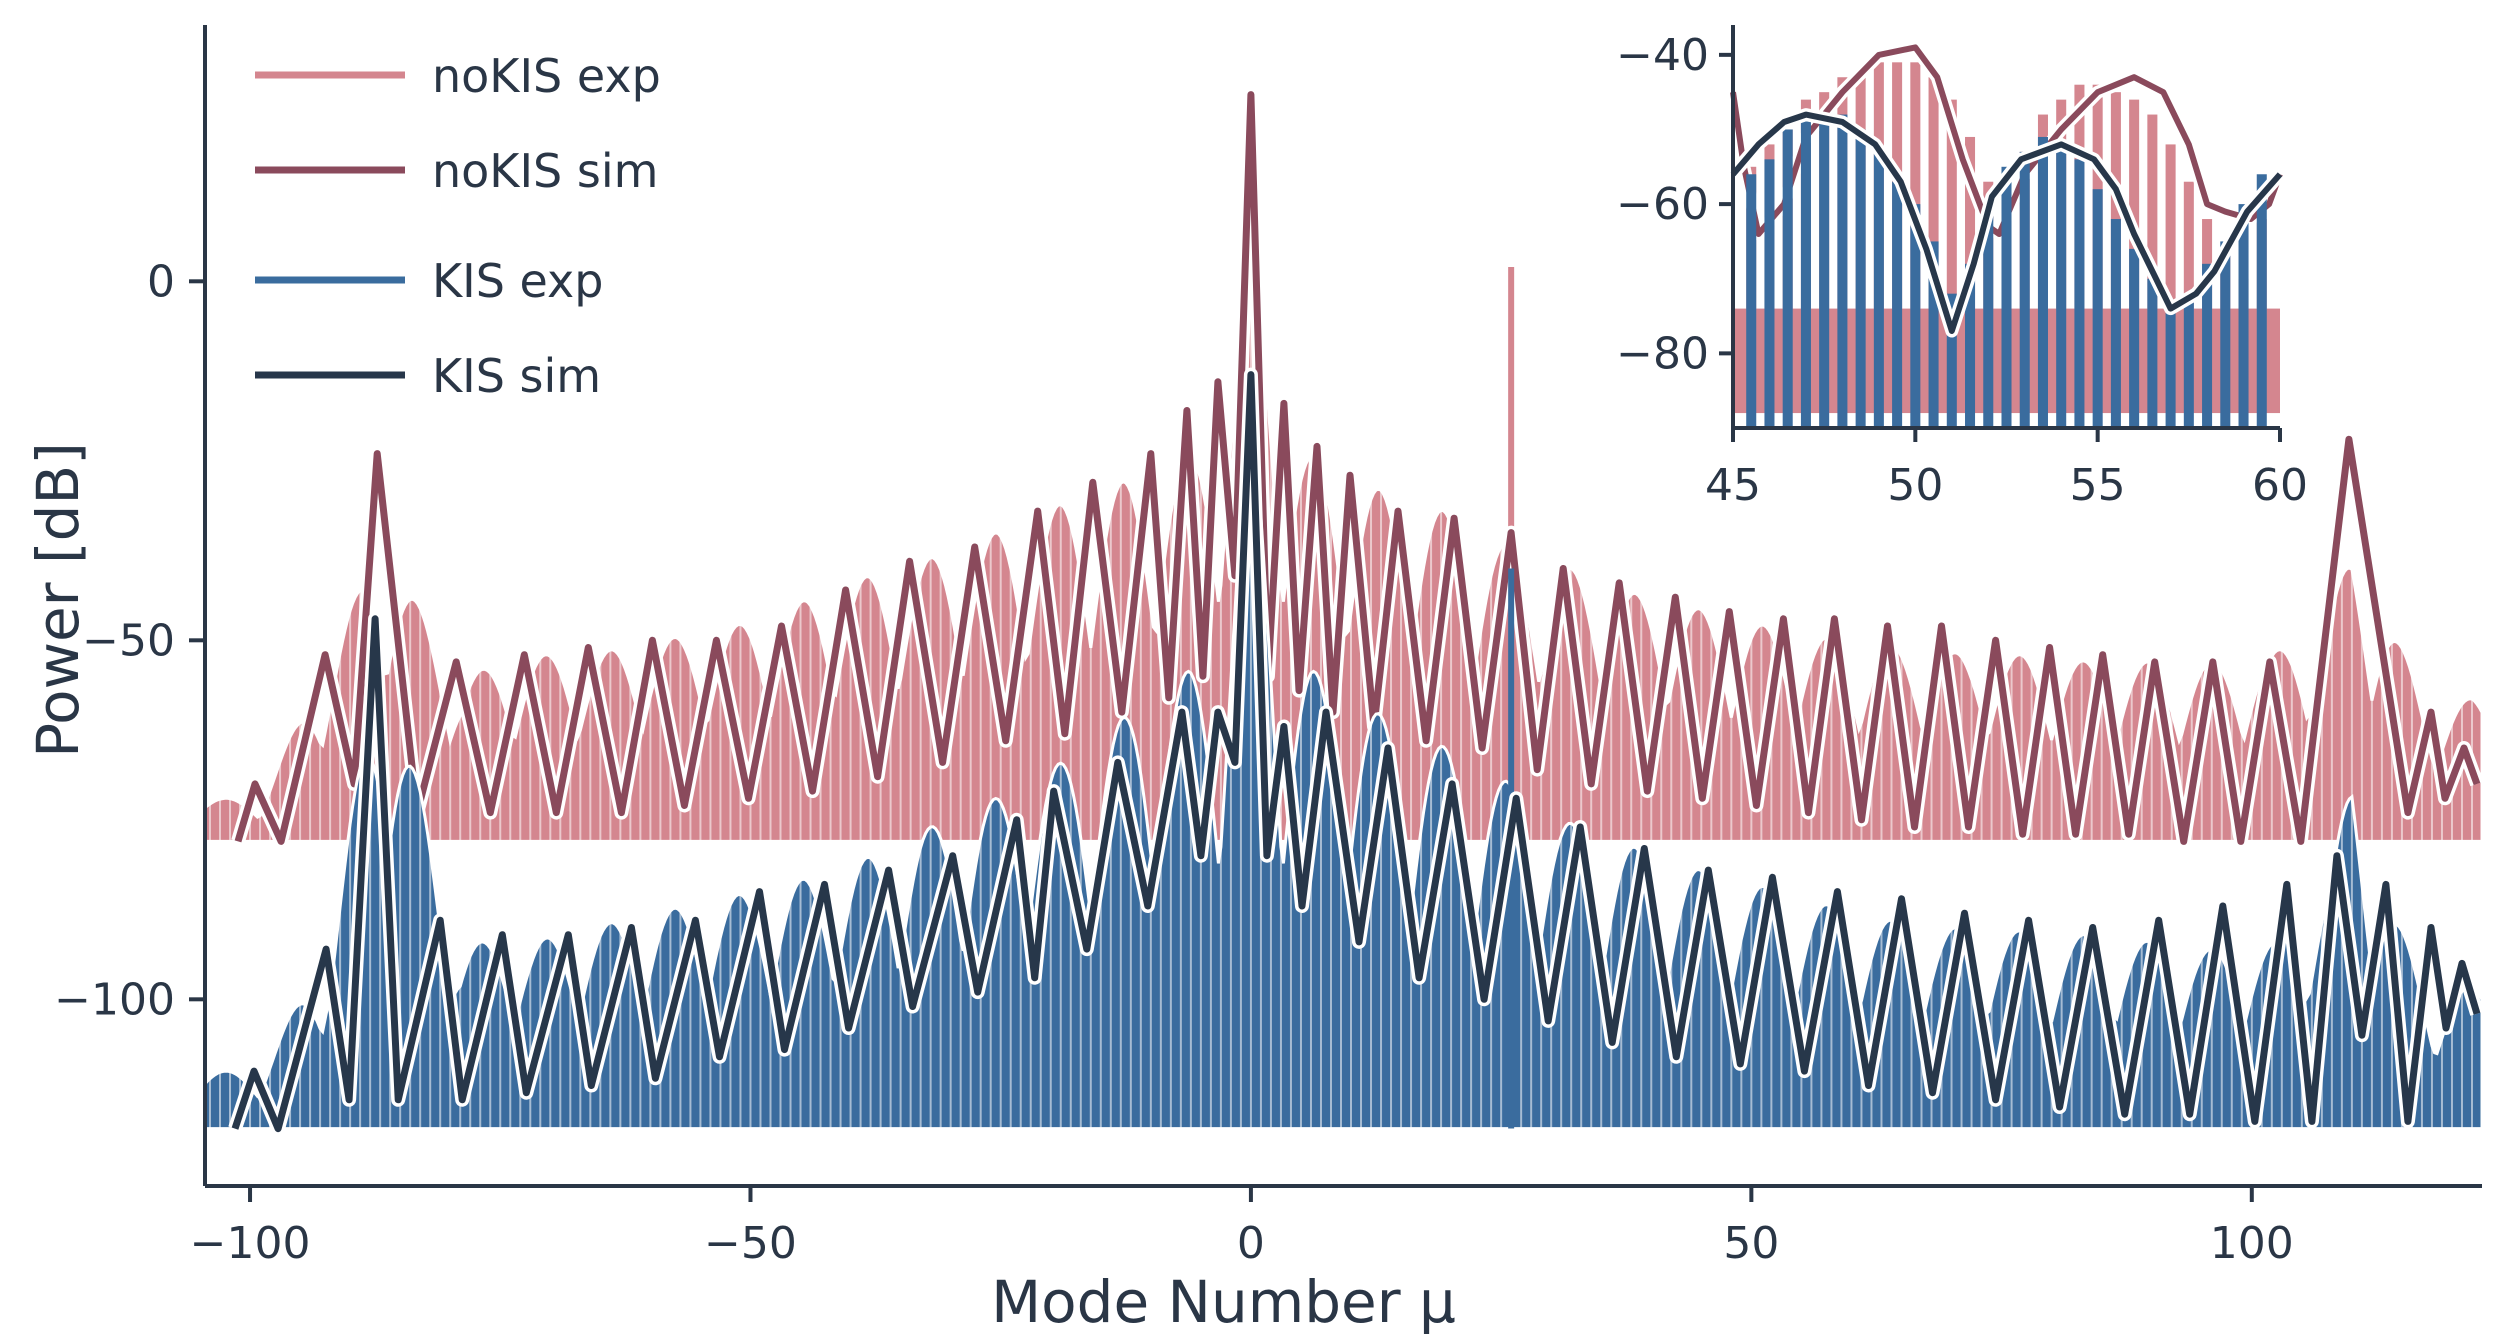  Describe the element at coordinates (2098, 485) in the screenshot. I see `inset-x-tick-label: 55` at that location.